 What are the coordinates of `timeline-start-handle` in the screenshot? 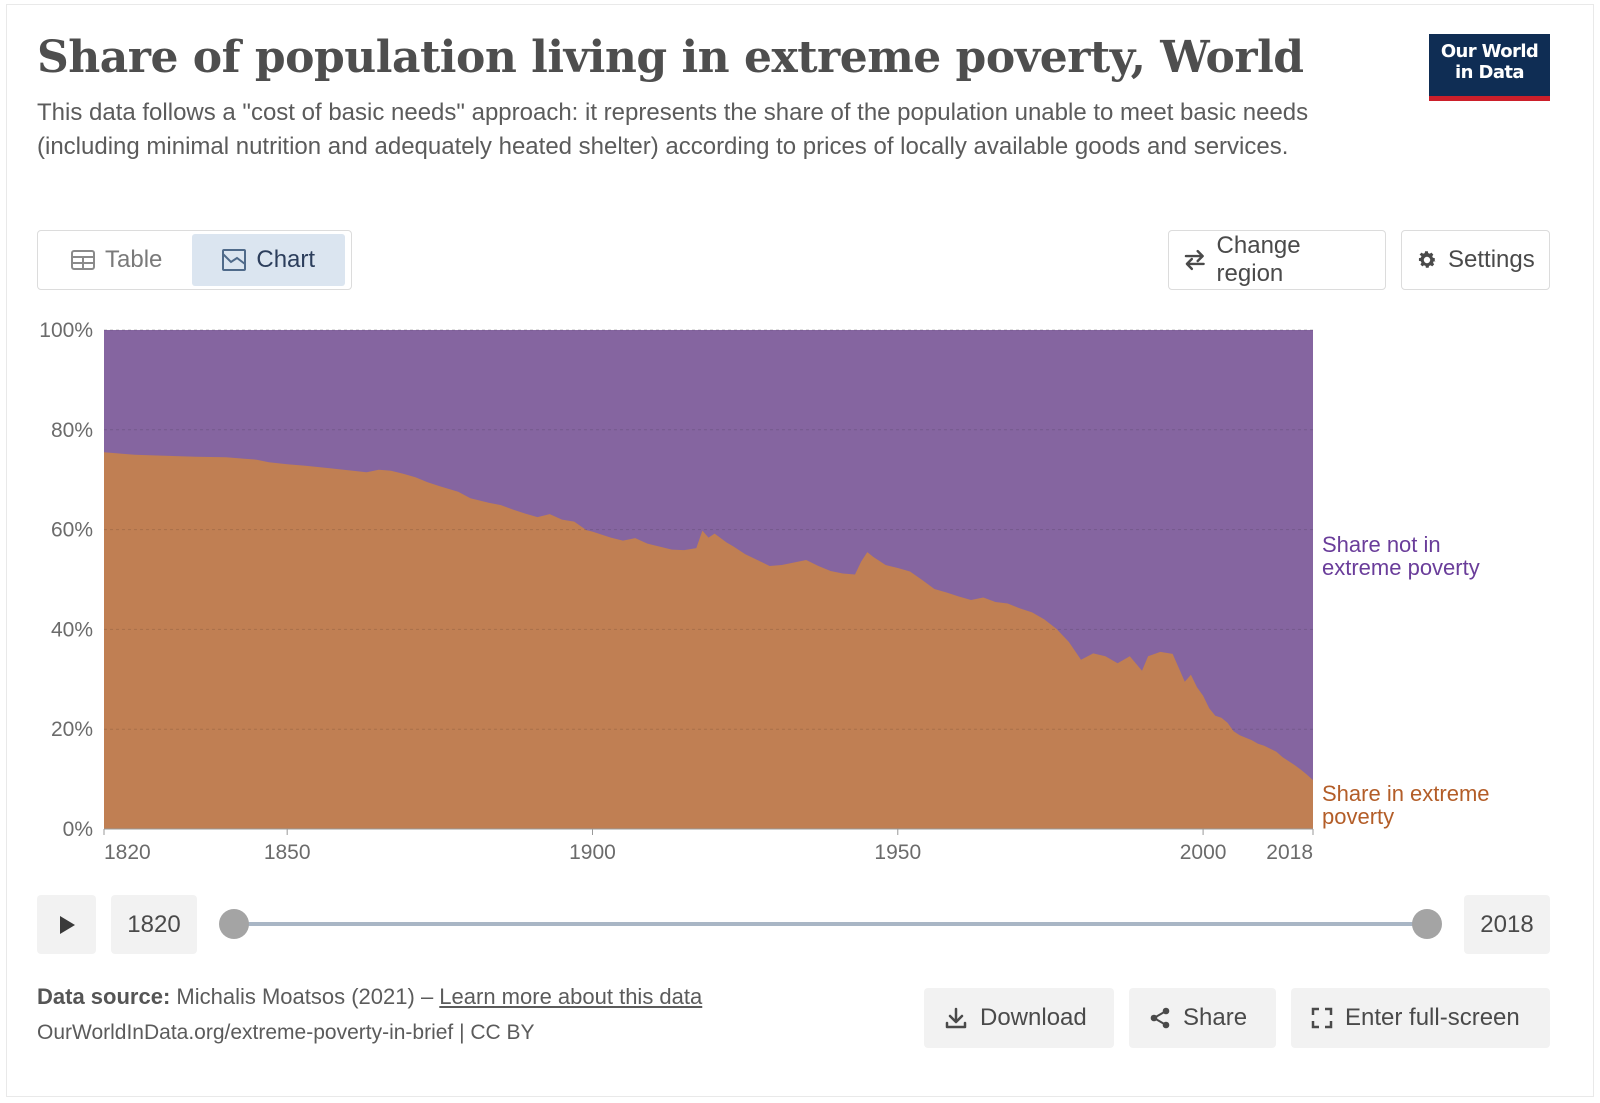 It's located at (234, 924).